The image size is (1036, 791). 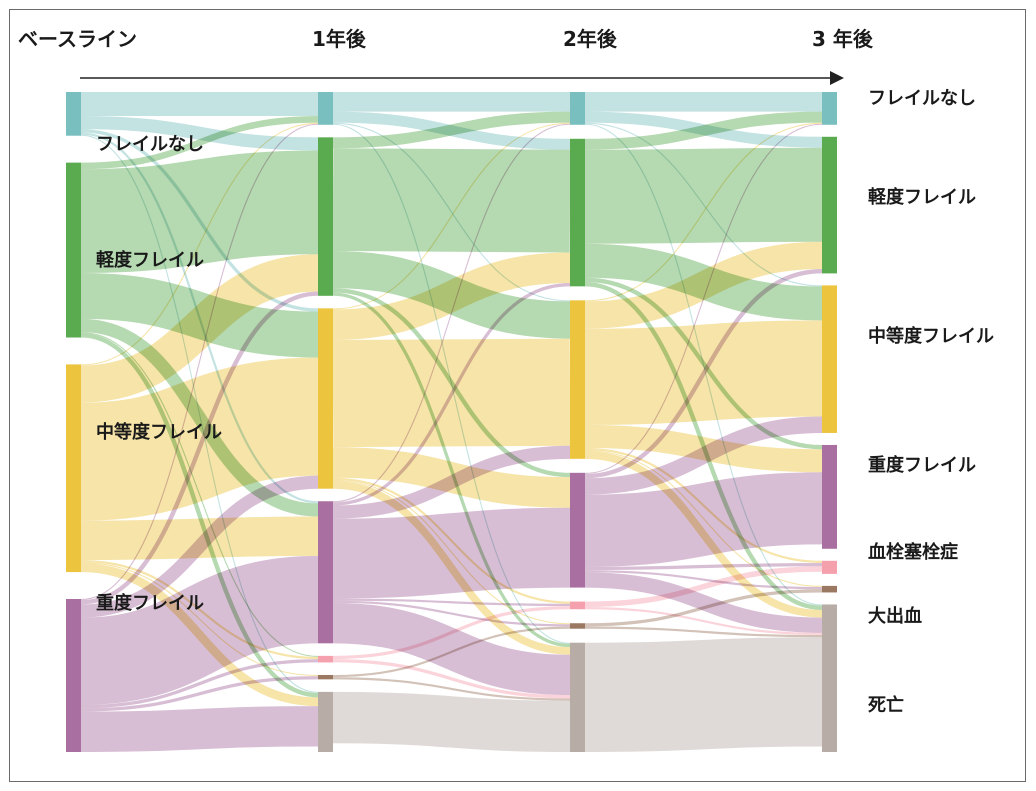 I want to click on node-col3-vte, so click(x=829, y=567).